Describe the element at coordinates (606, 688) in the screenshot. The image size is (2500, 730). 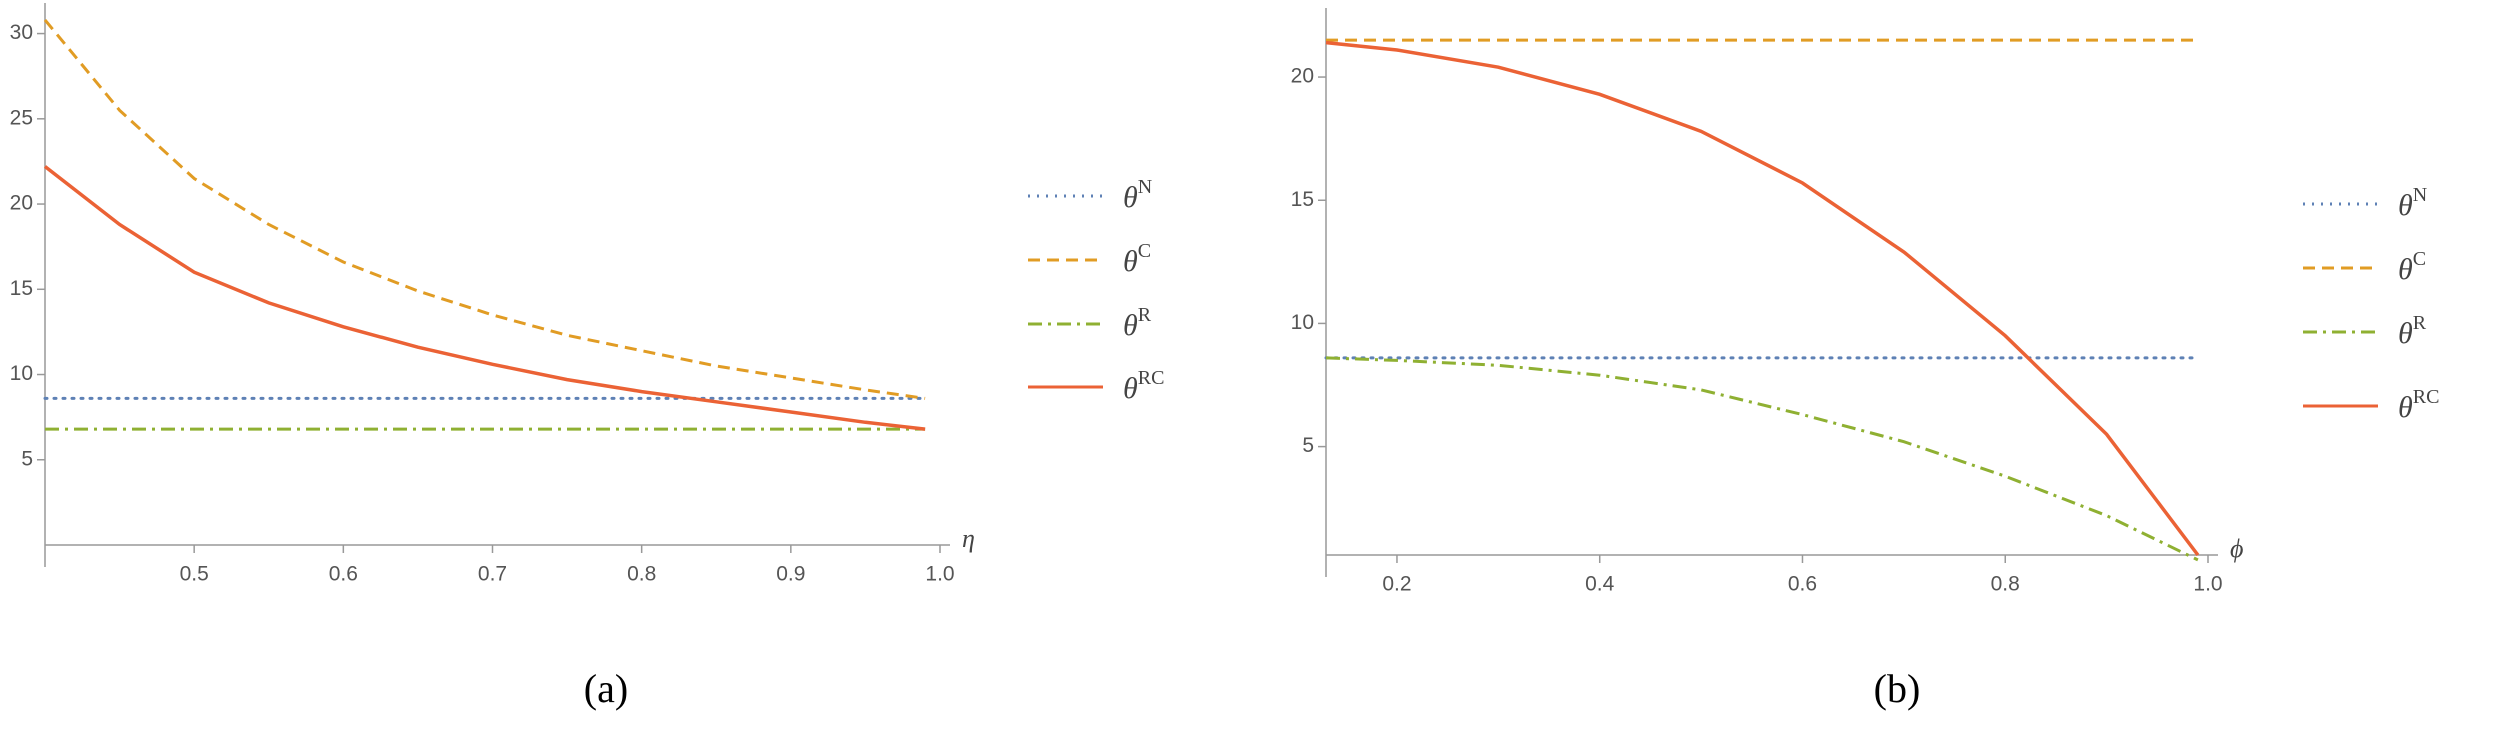
I see `caption: (a)` at that location.